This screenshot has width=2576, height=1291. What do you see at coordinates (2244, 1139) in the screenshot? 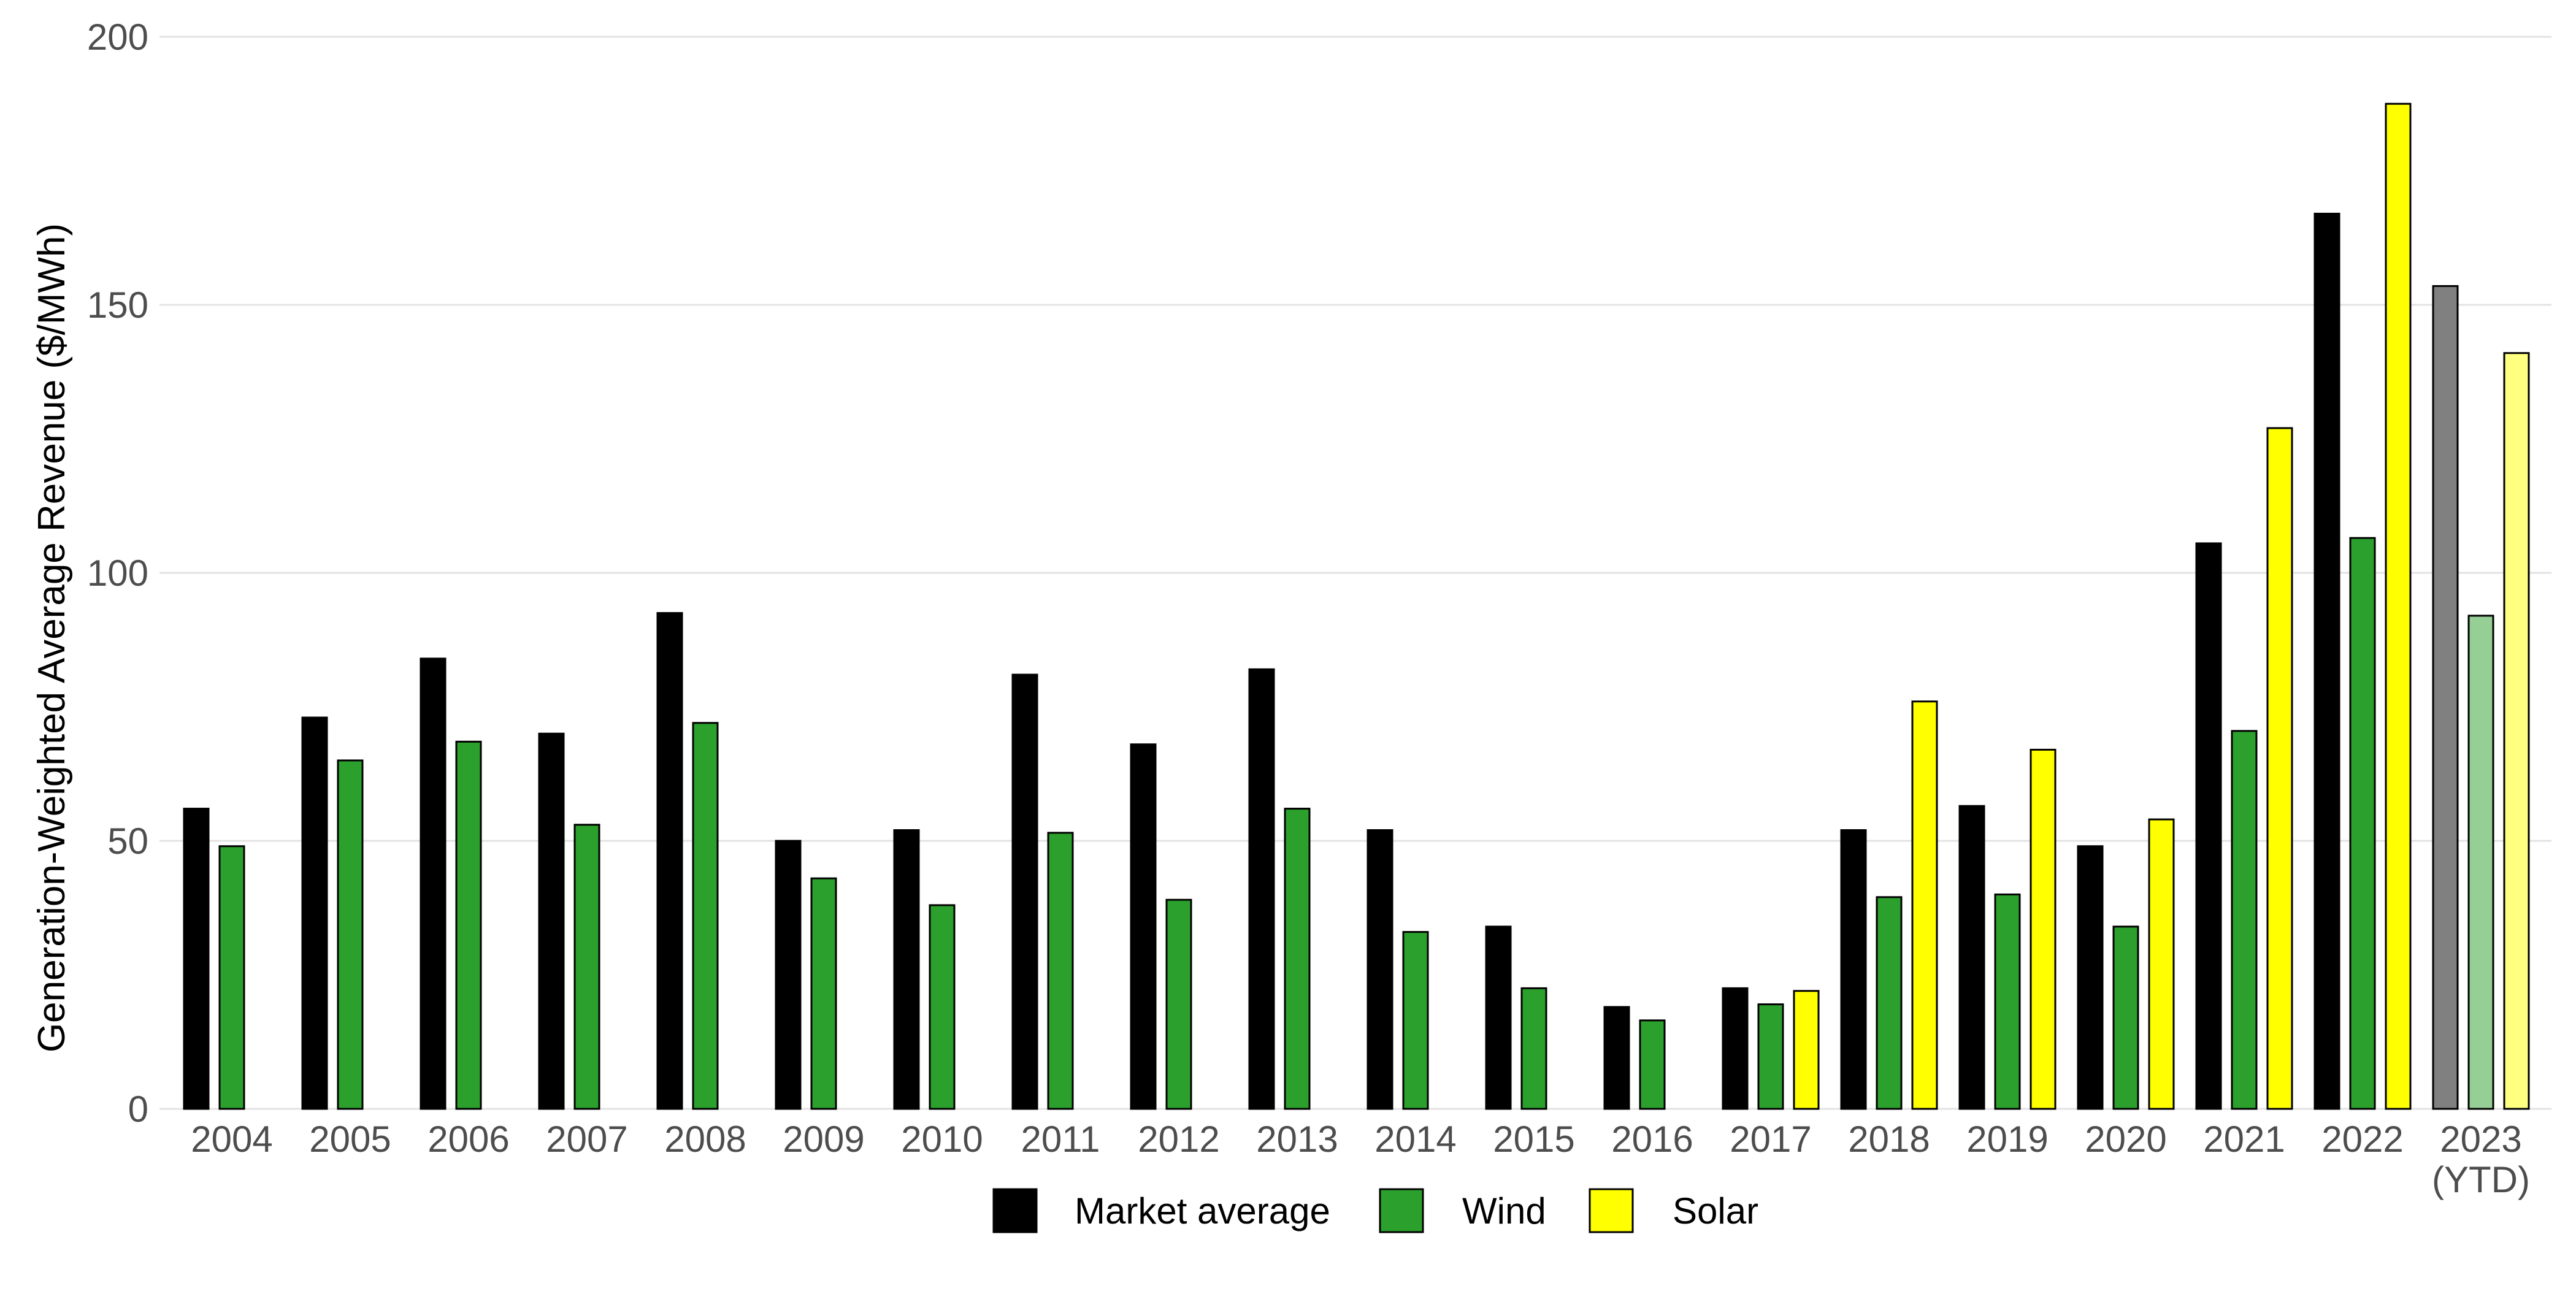
I see `x-tick-label: 2021` at bounding box center [2244, 1139].